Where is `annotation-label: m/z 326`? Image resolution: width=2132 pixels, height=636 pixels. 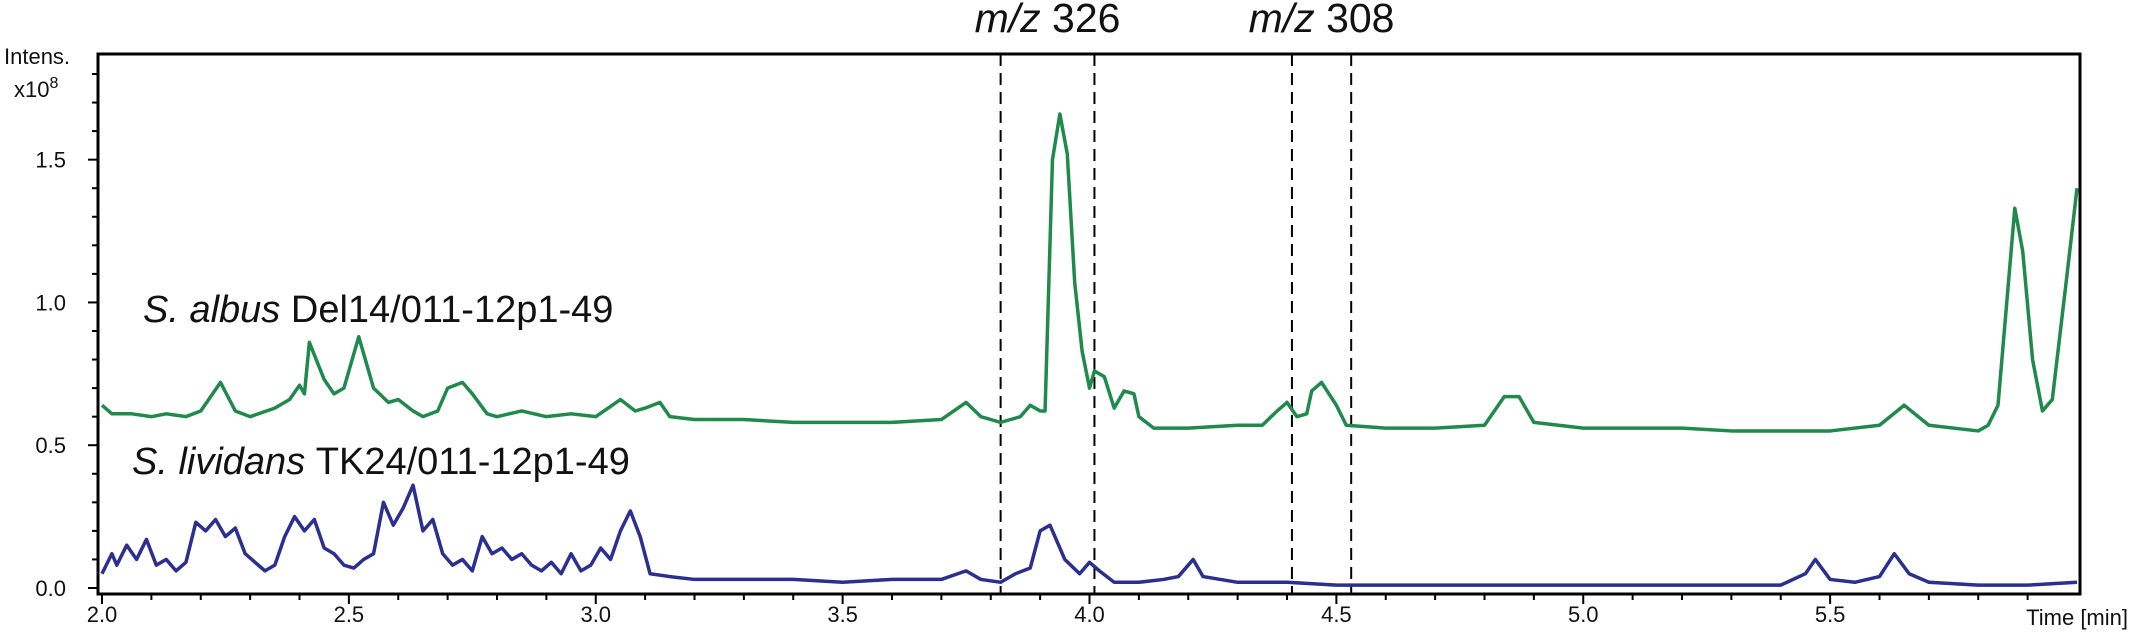
annotation-label: m/z 326 is located at coordinates (1048, 20).